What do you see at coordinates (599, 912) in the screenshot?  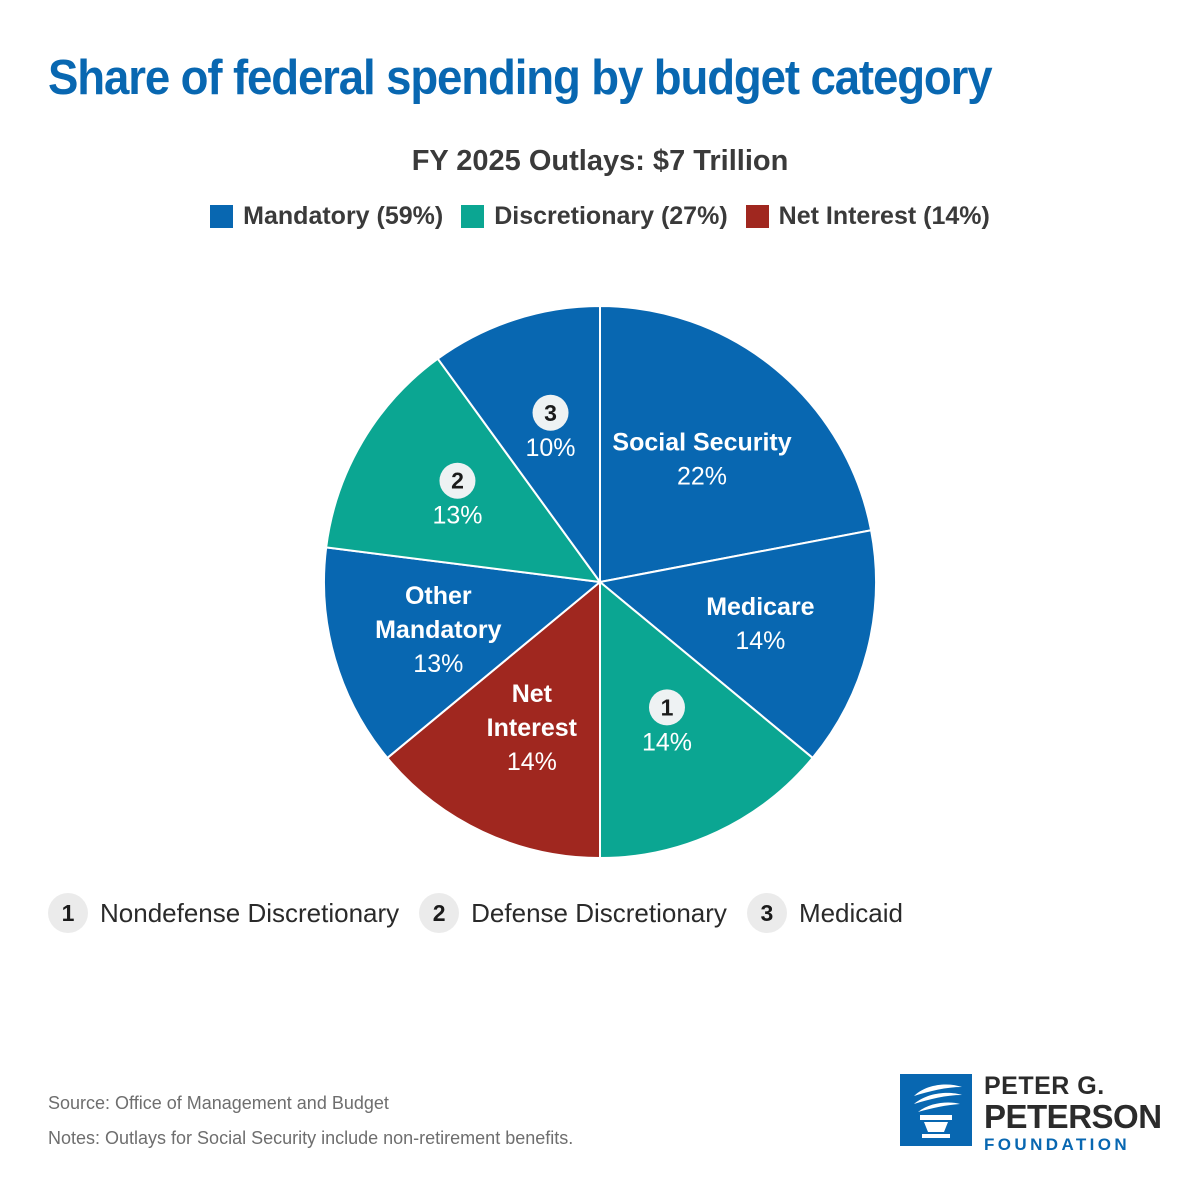 I see `footnote-label: Defense Discretionary` at bounding box center [599, 912].